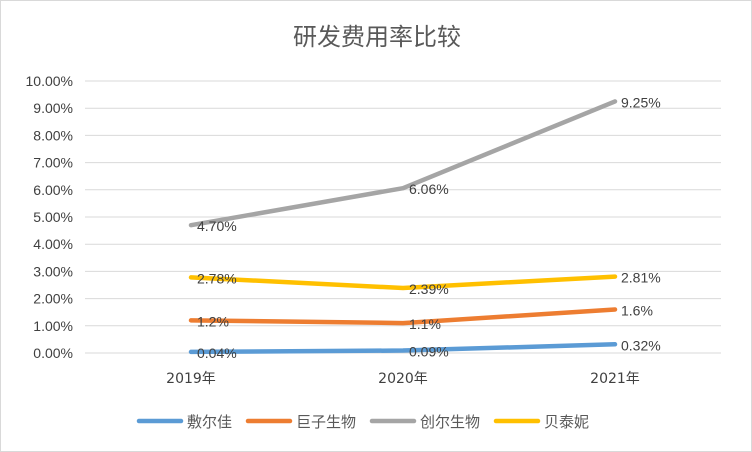 This screenshot has height=452, width=752. What do you see at coordinates (53, 163) in the screenshot?
I see `y-tick-label: 7.00%` at bounding box center [53, 163].